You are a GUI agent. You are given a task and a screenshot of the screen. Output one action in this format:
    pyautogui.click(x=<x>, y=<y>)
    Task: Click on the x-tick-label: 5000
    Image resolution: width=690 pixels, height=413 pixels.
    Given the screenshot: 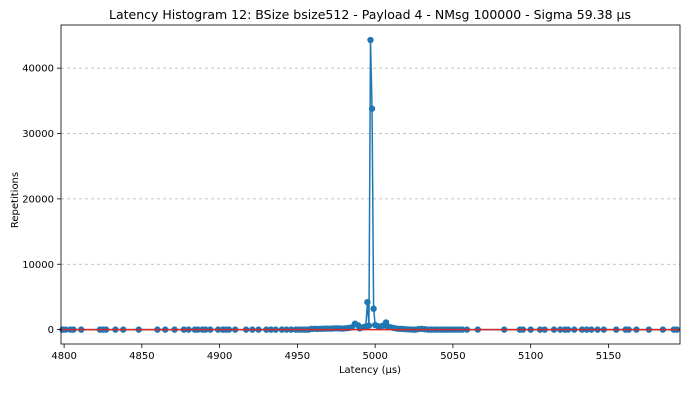 What is the action you would take?
    pyautogui.click(x=374, y=356)
    